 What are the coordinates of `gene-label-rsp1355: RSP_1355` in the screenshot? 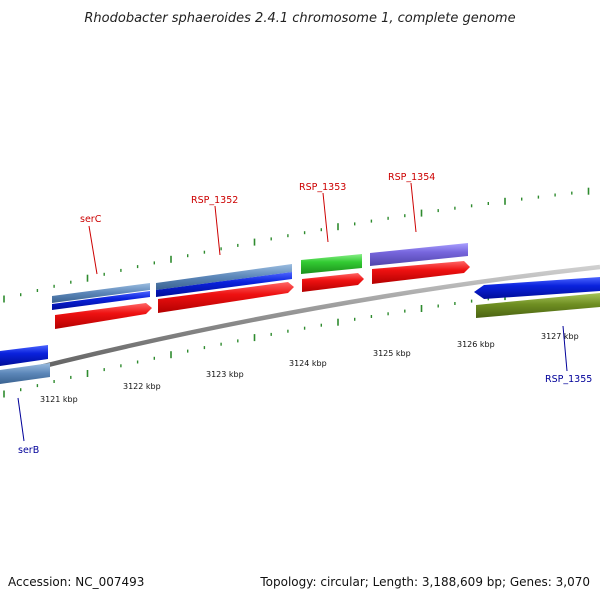 It's located at (568, 379).